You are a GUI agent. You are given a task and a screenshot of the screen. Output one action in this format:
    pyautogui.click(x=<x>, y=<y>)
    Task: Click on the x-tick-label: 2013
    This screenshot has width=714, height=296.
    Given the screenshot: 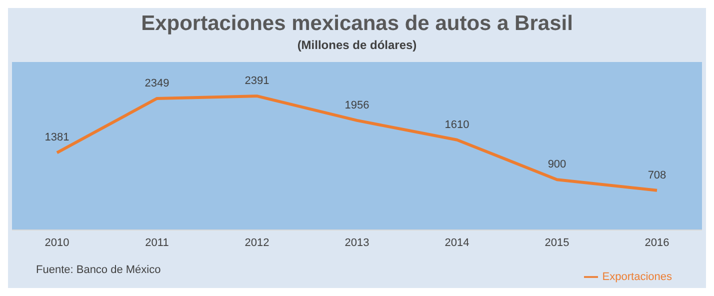 What is the action you would take?
    pyautogui.click(x=357, y=242)
    